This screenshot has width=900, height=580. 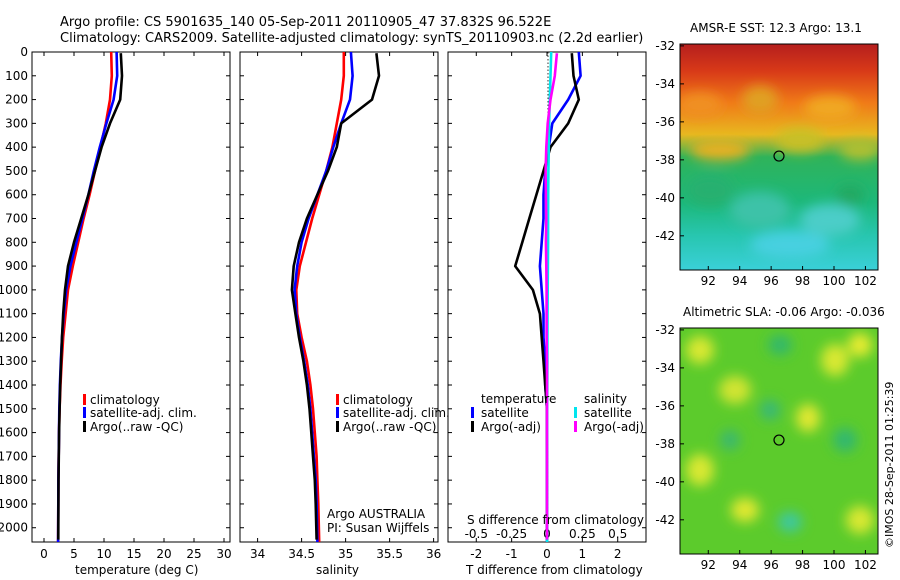 What do you see at coordinates (14, 314) in the screenshot?
I see `y-tick-label: 1100` at bounding box center [14, 314].